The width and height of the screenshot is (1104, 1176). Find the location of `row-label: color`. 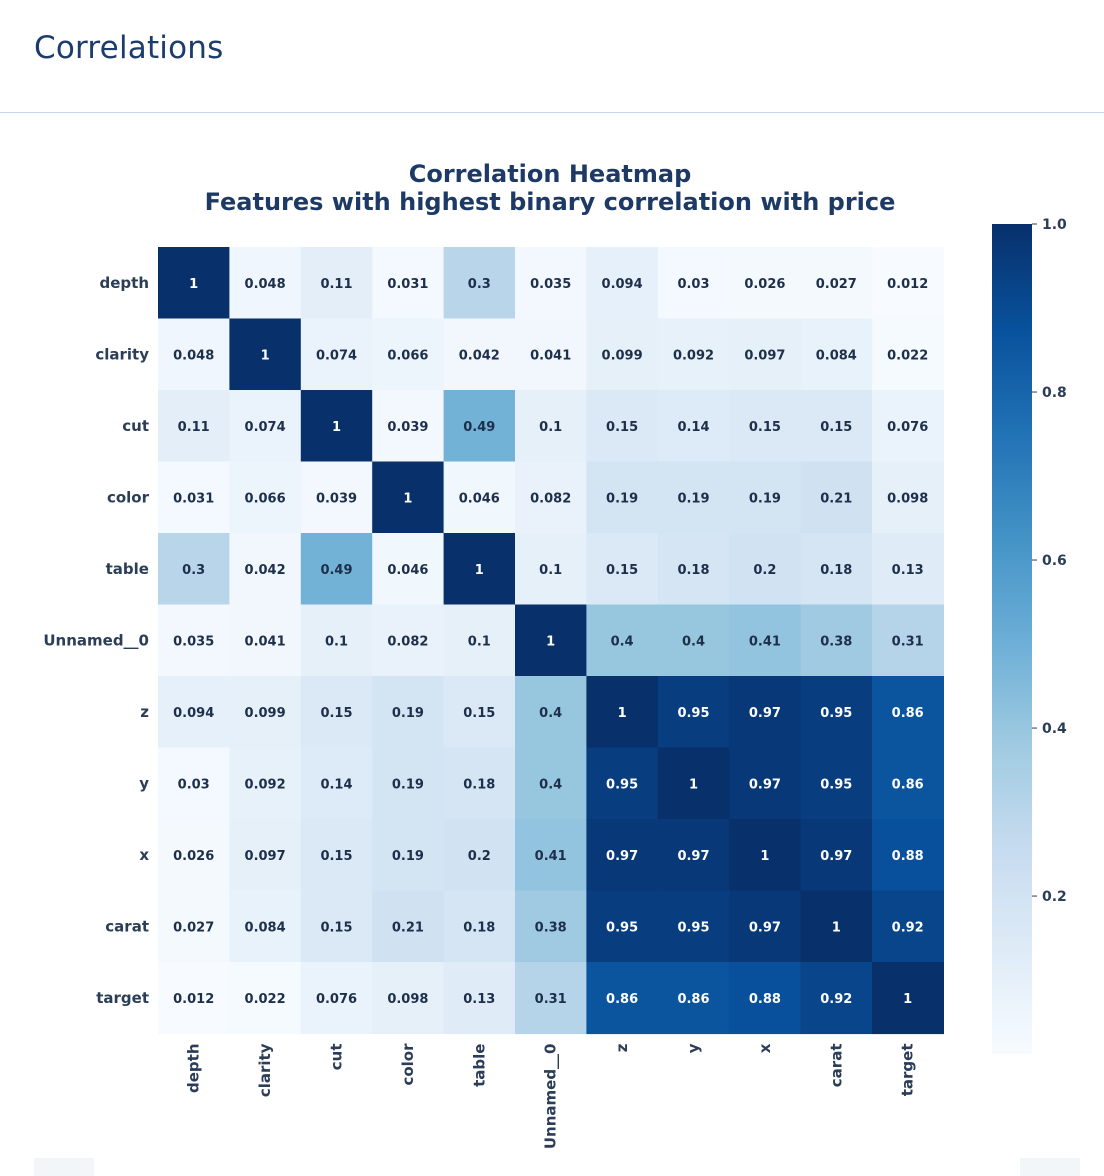

row-label: color is located at coordinates (128, 497).